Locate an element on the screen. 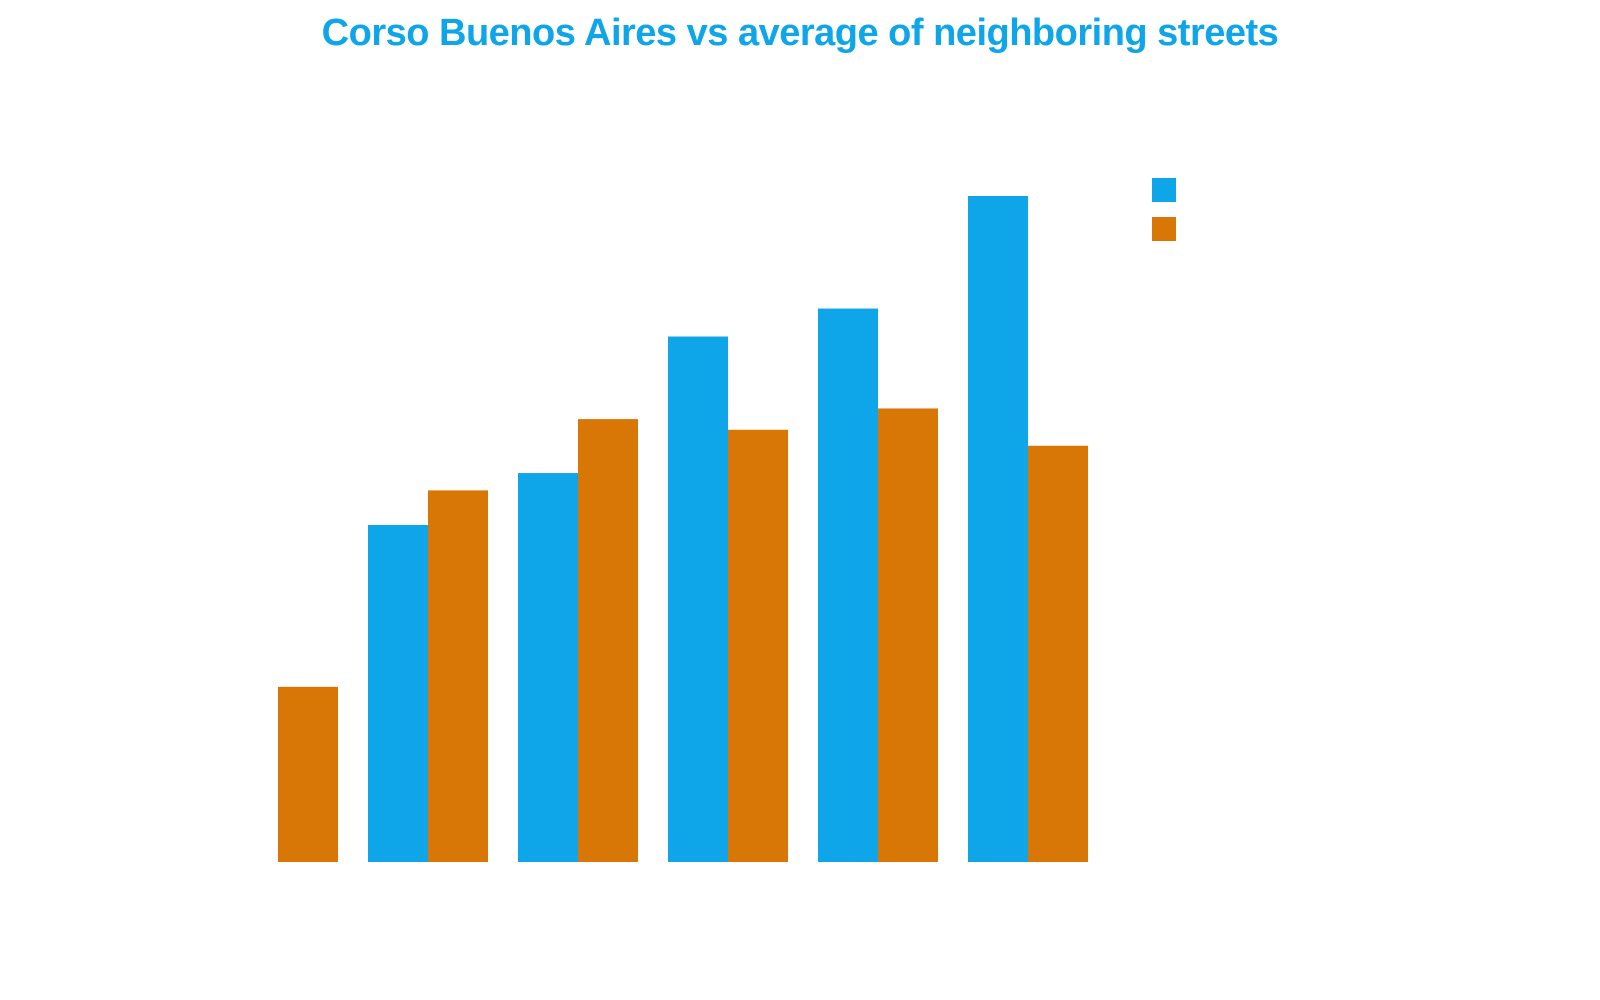 This screenshot has height=1000, width=1600. legend-swatch-series2 is located at coordinates (1164, 229).